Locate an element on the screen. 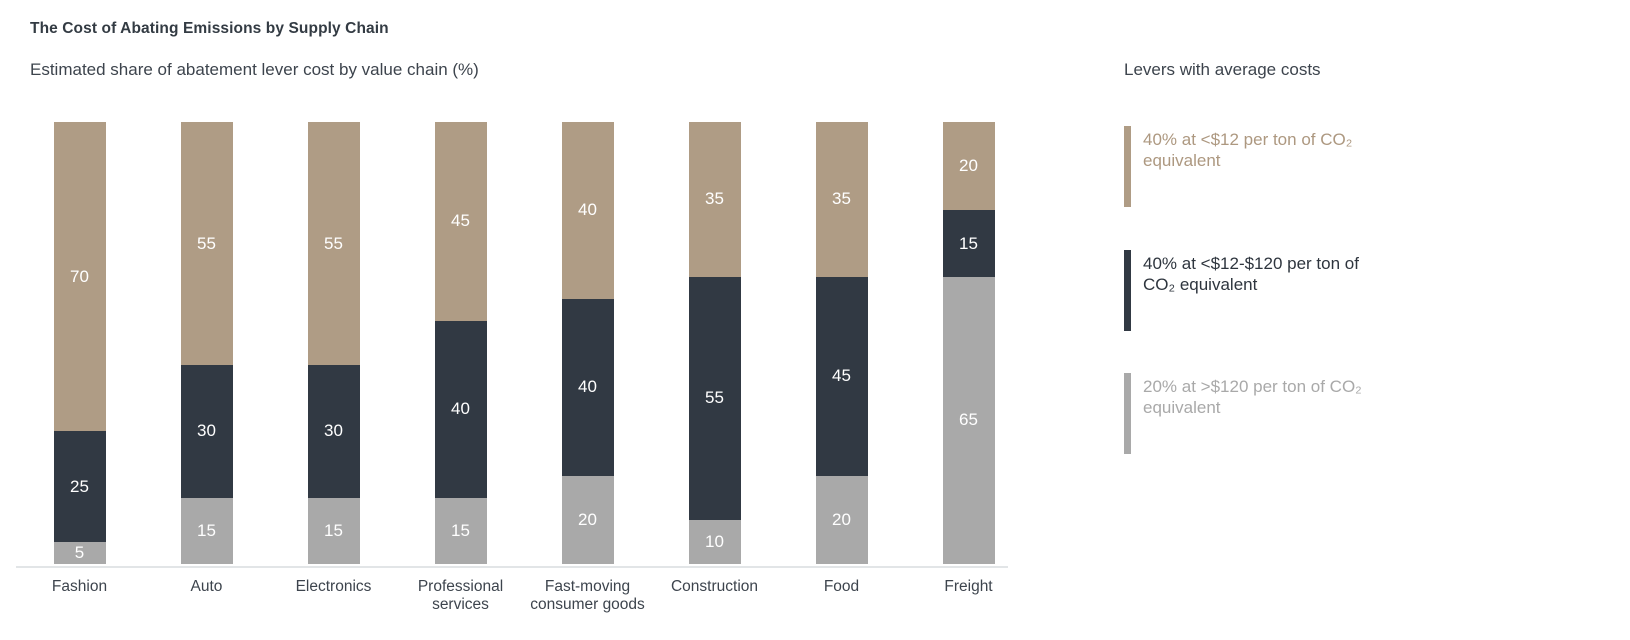 The height and width of the screenshot is (640, 1630). bar-column: 20 15 65 Freight is located at coordinates (968, 368).